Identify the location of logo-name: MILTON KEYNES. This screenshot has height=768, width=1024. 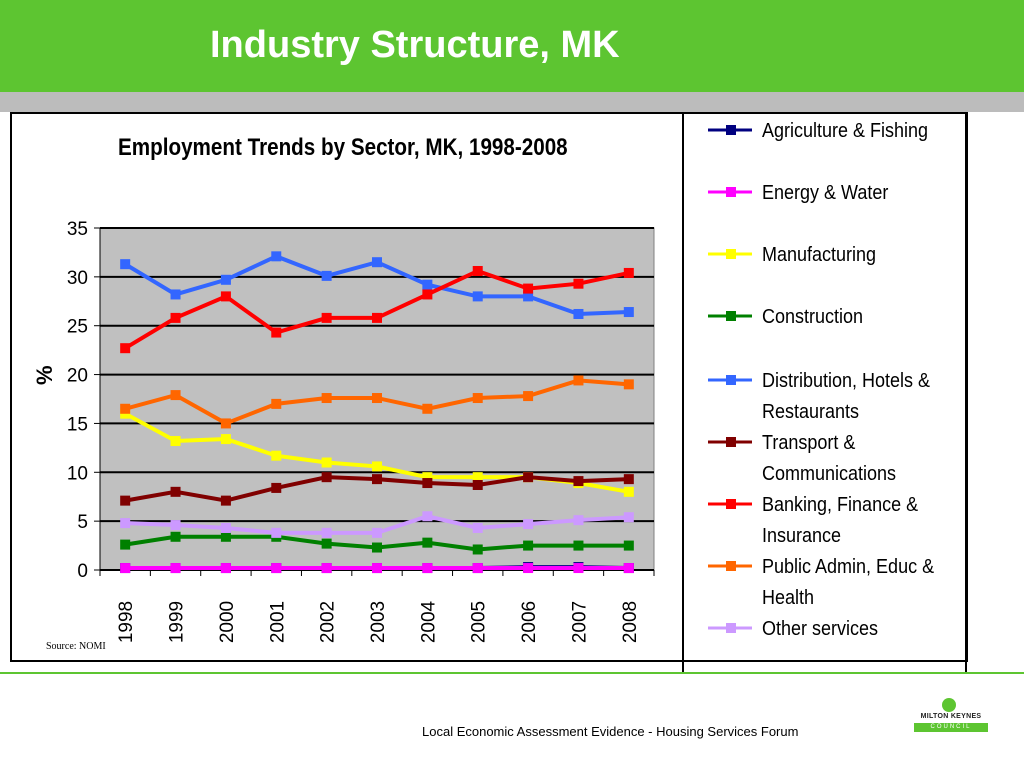
(951, 716).